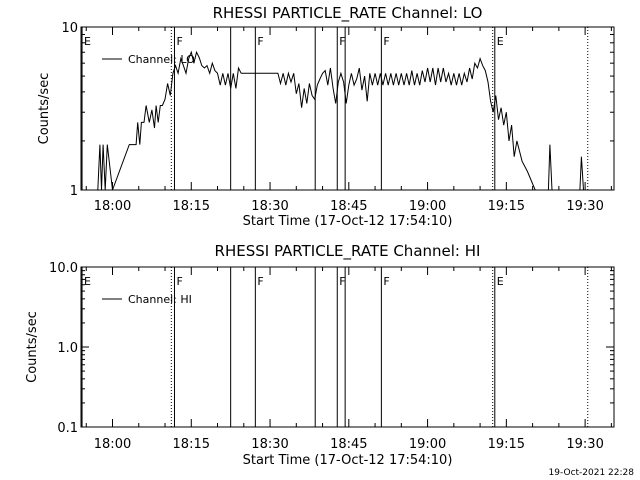 This screenshot has height=480, width=640. Describe the element at coordinates (63, 268) in the screenshot. I see `y-tick-label: 10.0` at that location.